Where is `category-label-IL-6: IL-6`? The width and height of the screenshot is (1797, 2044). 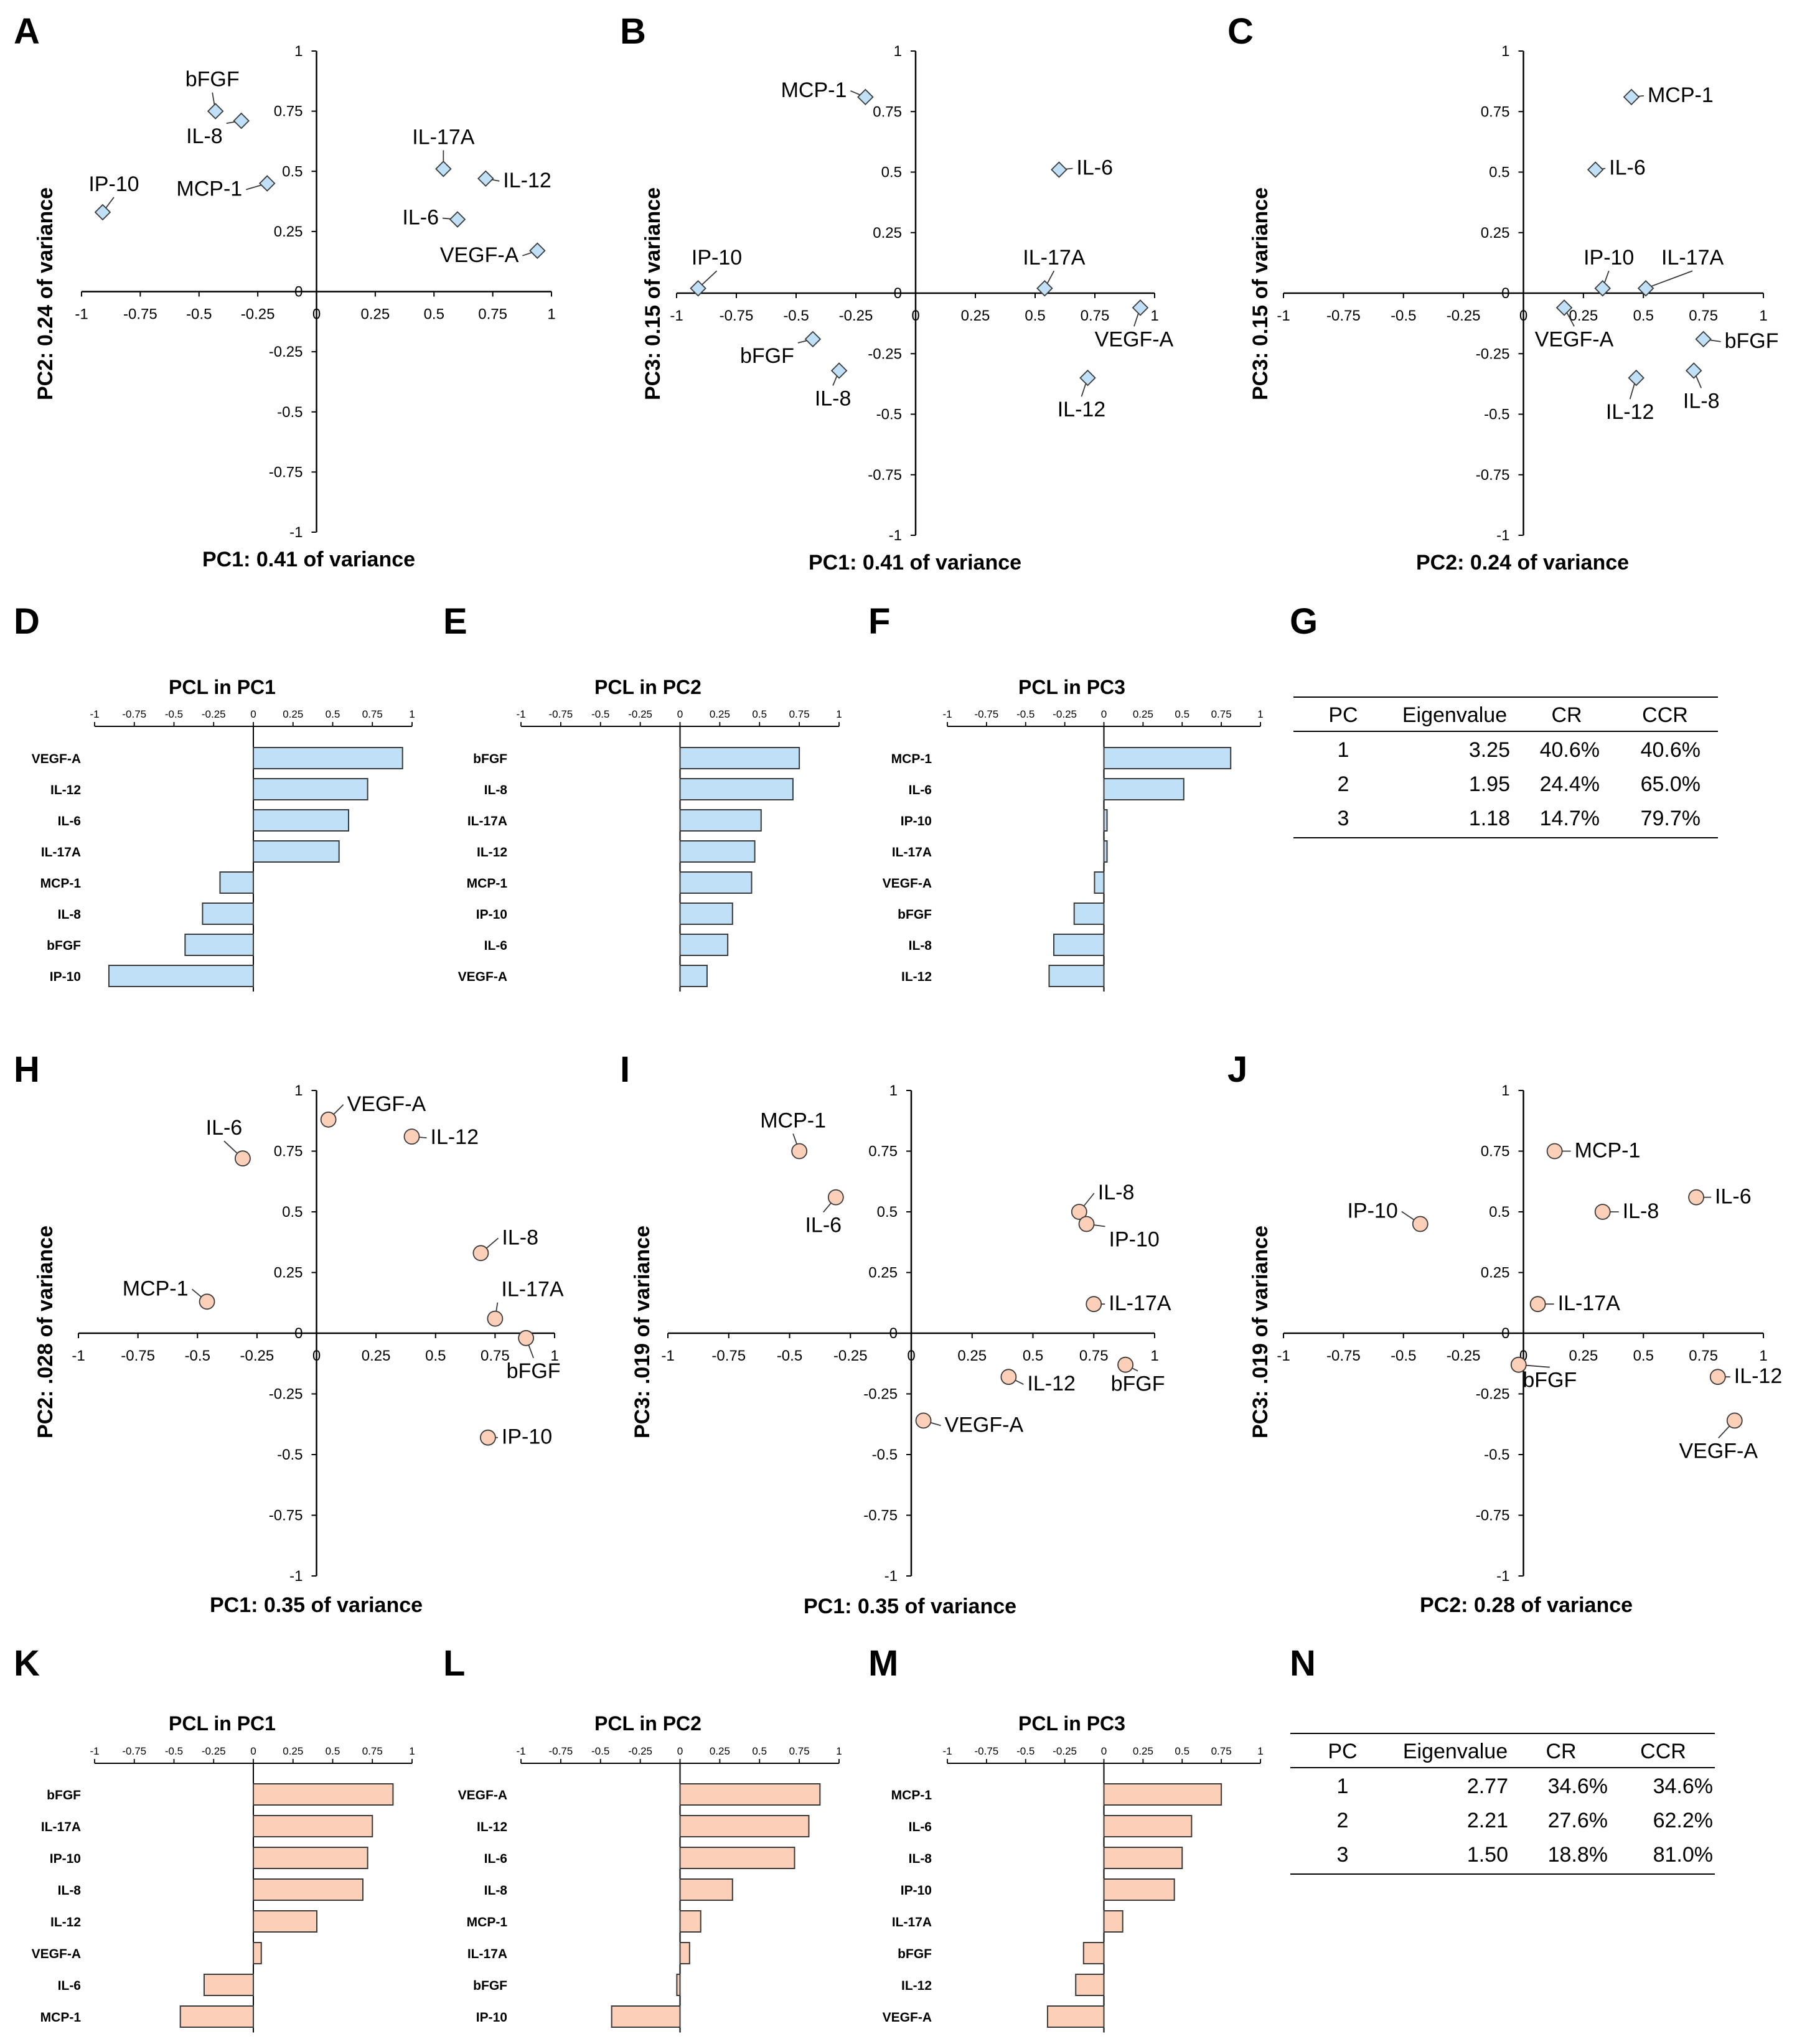 category-label-IL-6: IL-6 is located at coordinates (920, 790).